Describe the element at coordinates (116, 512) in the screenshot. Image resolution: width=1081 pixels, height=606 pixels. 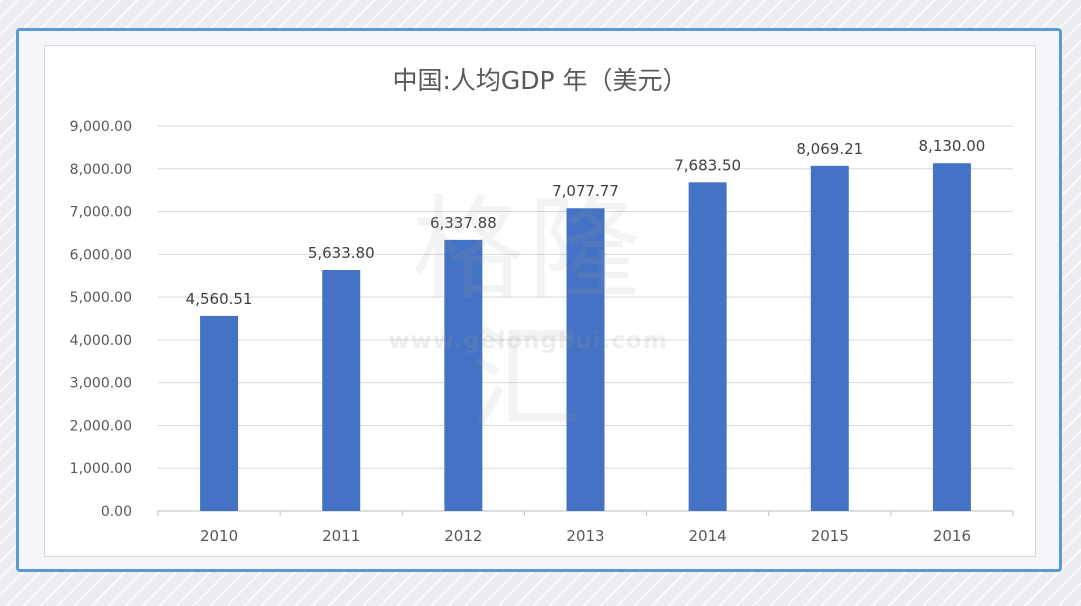
I see `y-tick-label: 0.00` at that location.